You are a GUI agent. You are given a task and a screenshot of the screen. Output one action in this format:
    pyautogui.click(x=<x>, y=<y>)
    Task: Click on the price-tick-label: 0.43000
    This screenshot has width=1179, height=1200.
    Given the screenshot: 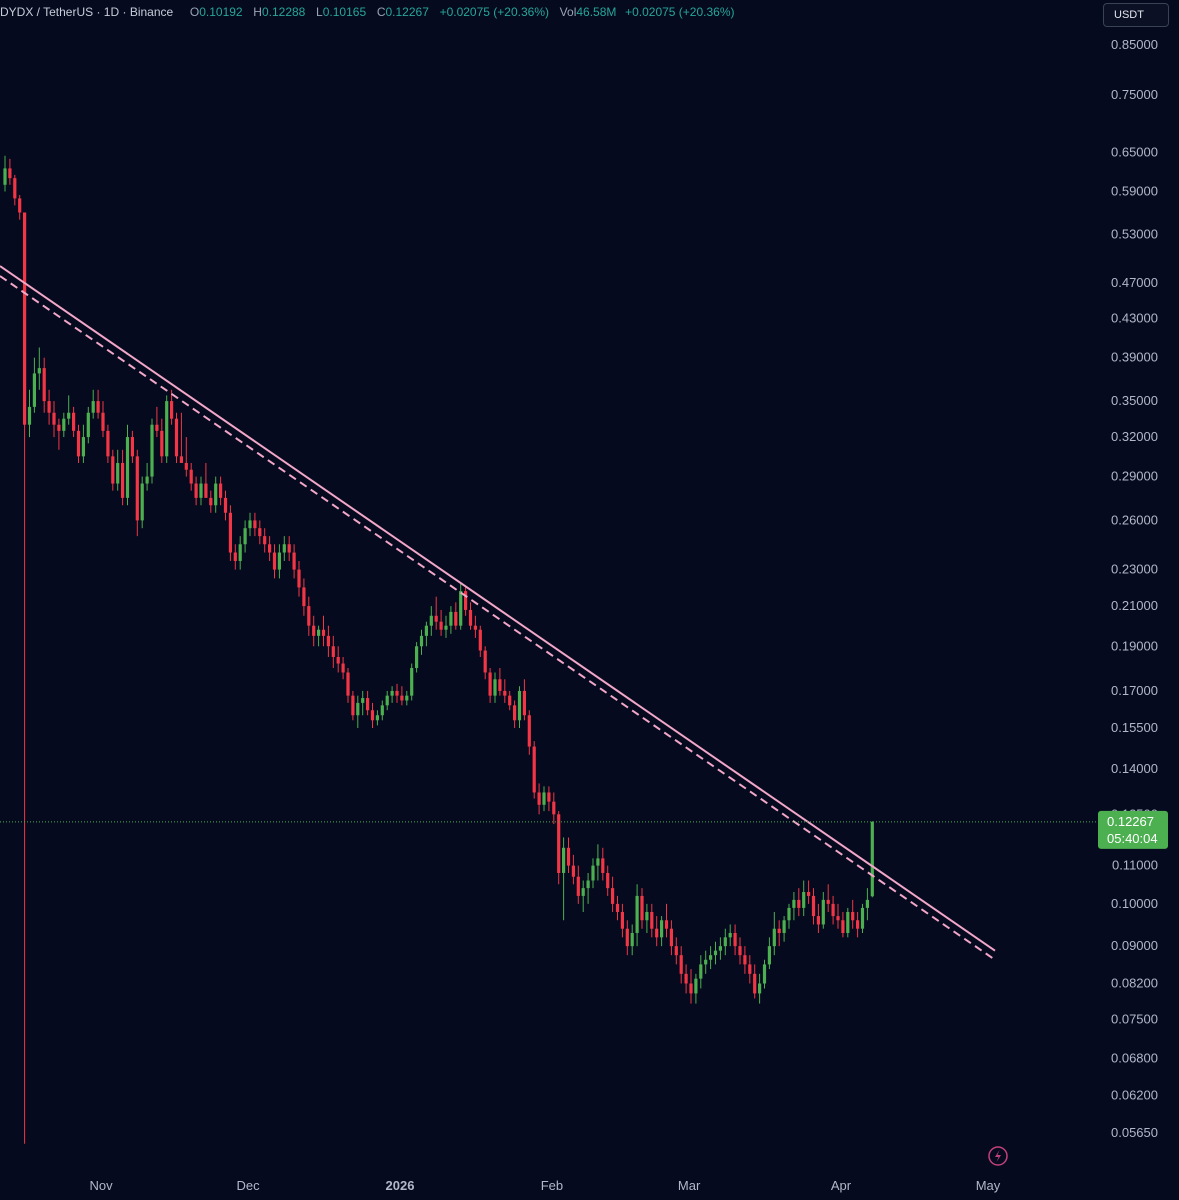 What is the action you would take?
    pyautogui.click(x=1134, y=317)
    